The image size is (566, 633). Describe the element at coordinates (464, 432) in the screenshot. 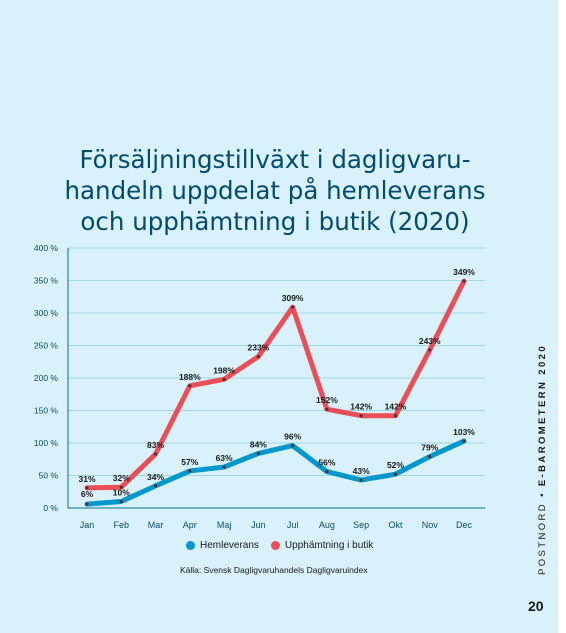

I see `data-label: 103%` at that location.